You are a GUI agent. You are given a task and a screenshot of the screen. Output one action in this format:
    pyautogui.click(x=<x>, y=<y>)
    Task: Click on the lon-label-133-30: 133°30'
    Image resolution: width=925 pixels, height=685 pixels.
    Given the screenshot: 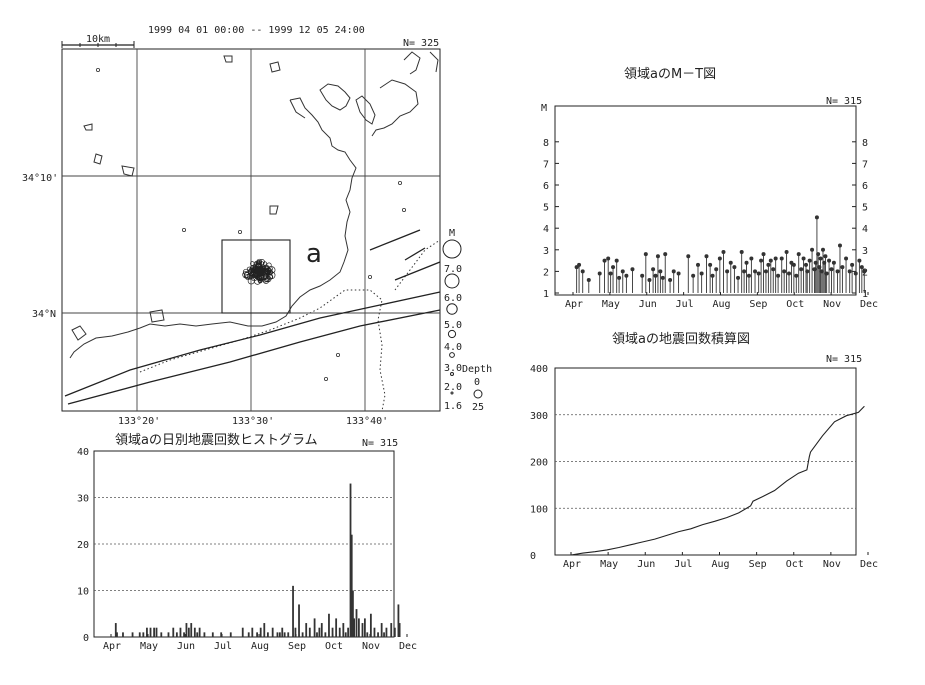 What is the action you would take?
    pyautogui.click(x=253, y=421)
    